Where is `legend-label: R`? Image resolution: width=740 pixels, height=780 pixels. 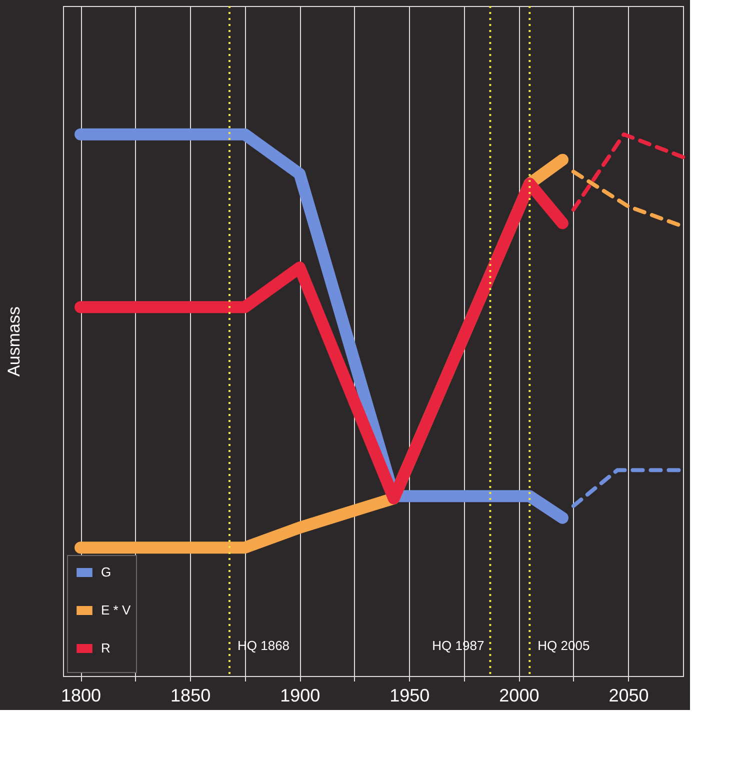
legend-label: R is located at coordinates (105, 648).